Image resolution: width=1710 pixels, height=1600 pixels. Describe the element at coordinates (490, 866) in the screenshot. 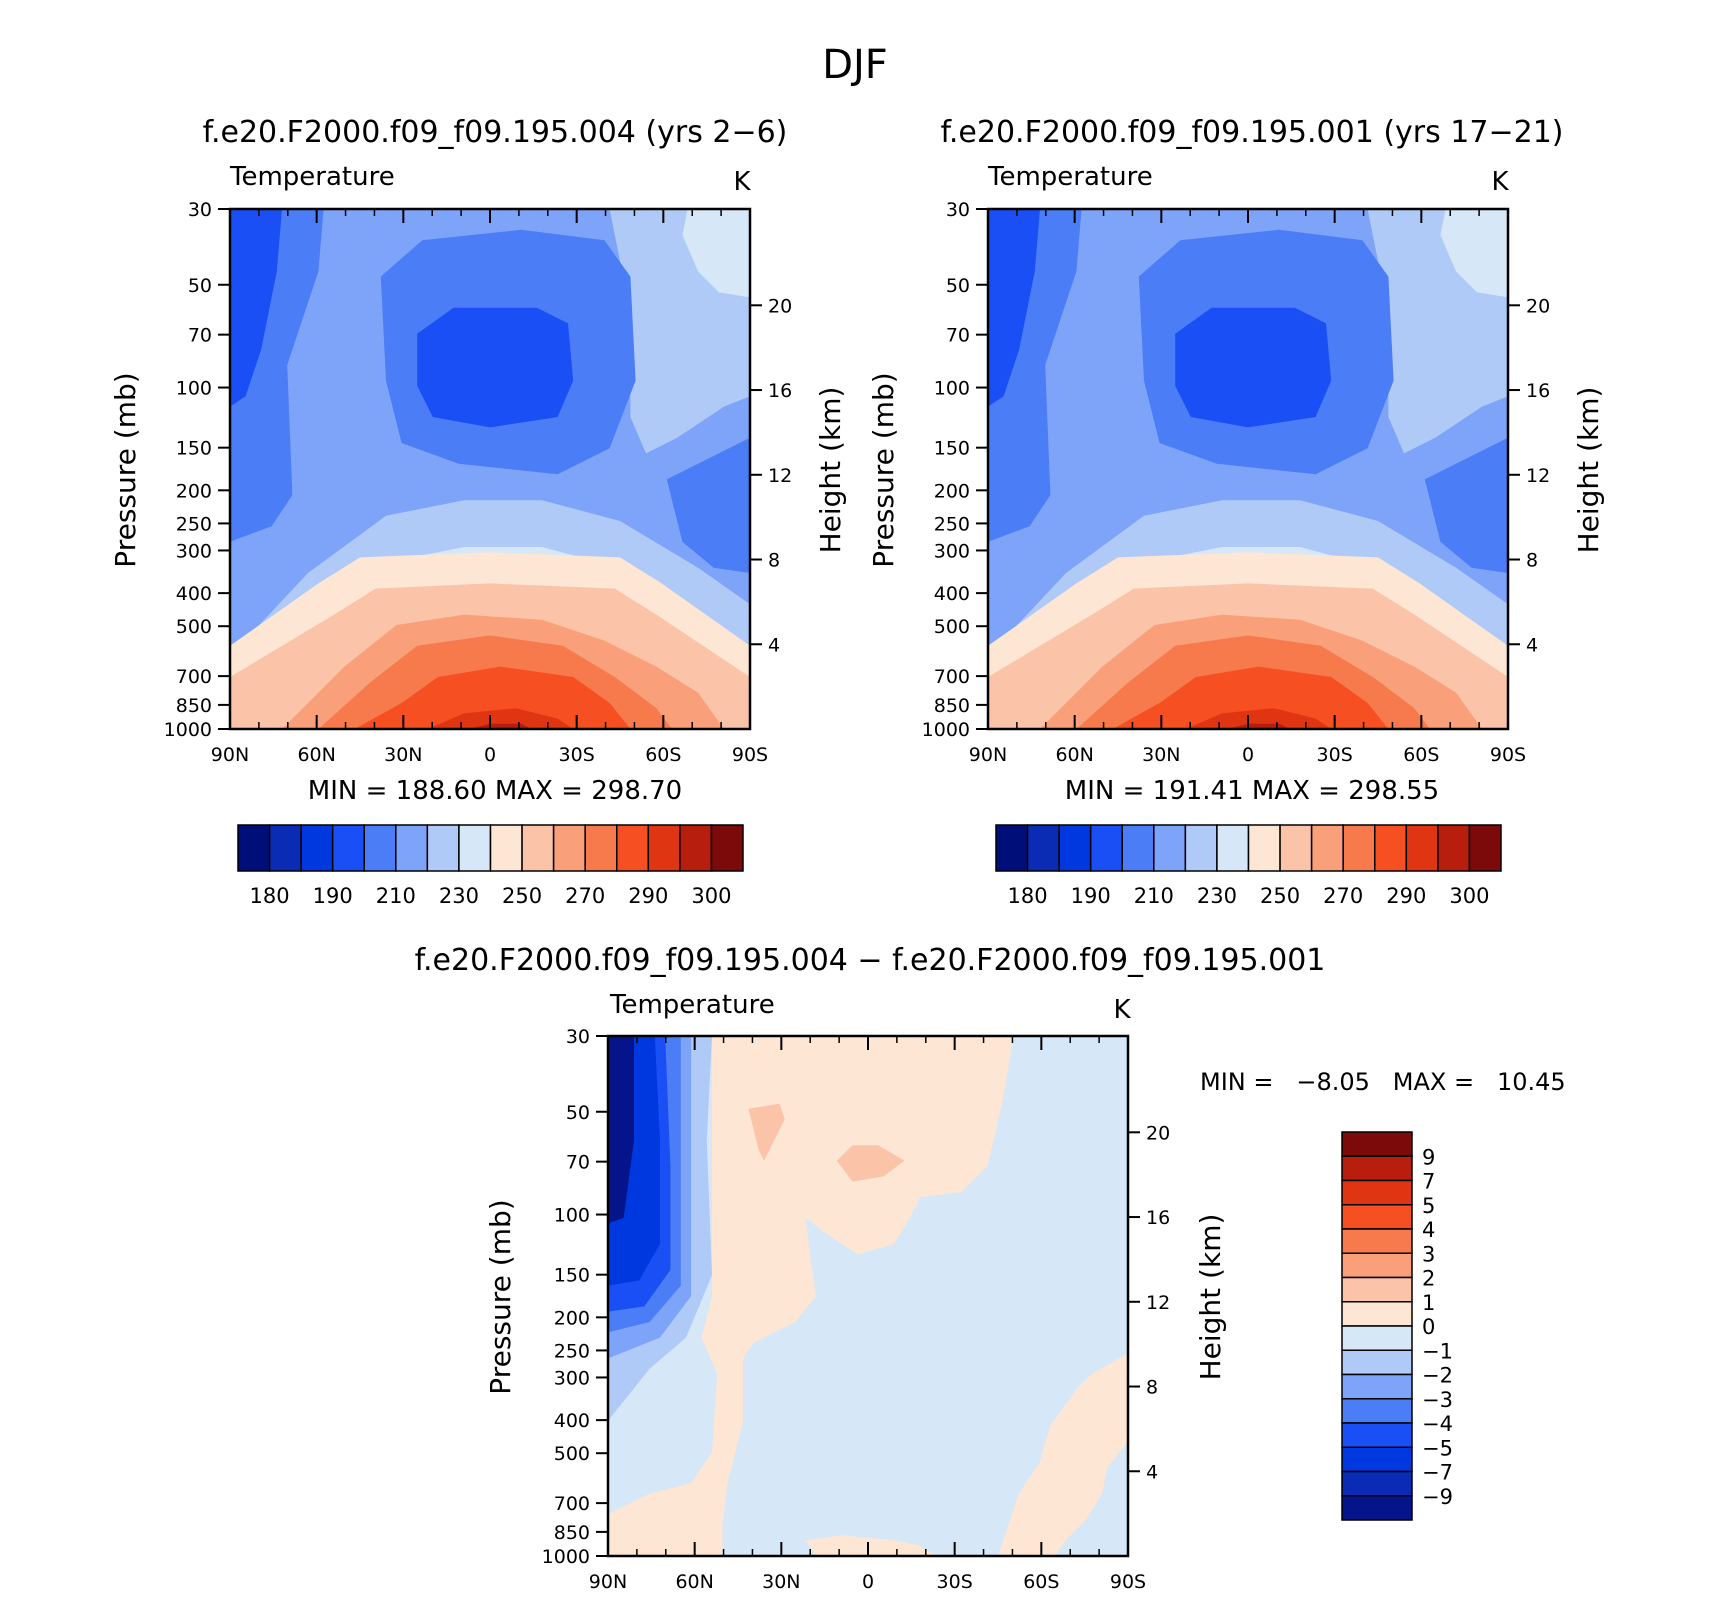

I see `colorbar: 180 190 210 230 250 270 290 300` at that location.